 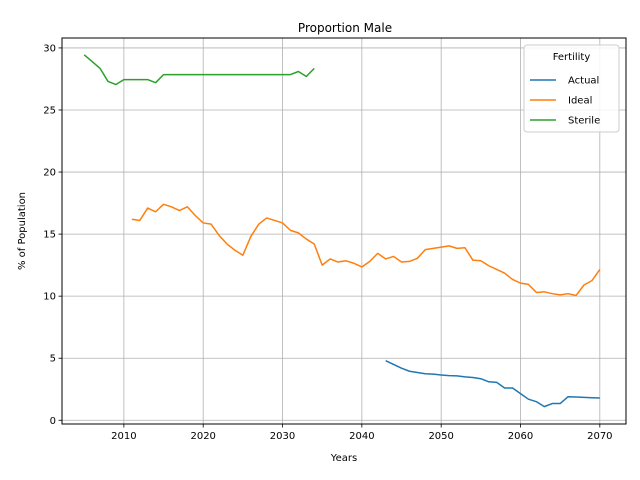 What do you see at coordinates (199, 70) in the screenshot?
I see `series-line-sterile` at bounding box center [199, 70].